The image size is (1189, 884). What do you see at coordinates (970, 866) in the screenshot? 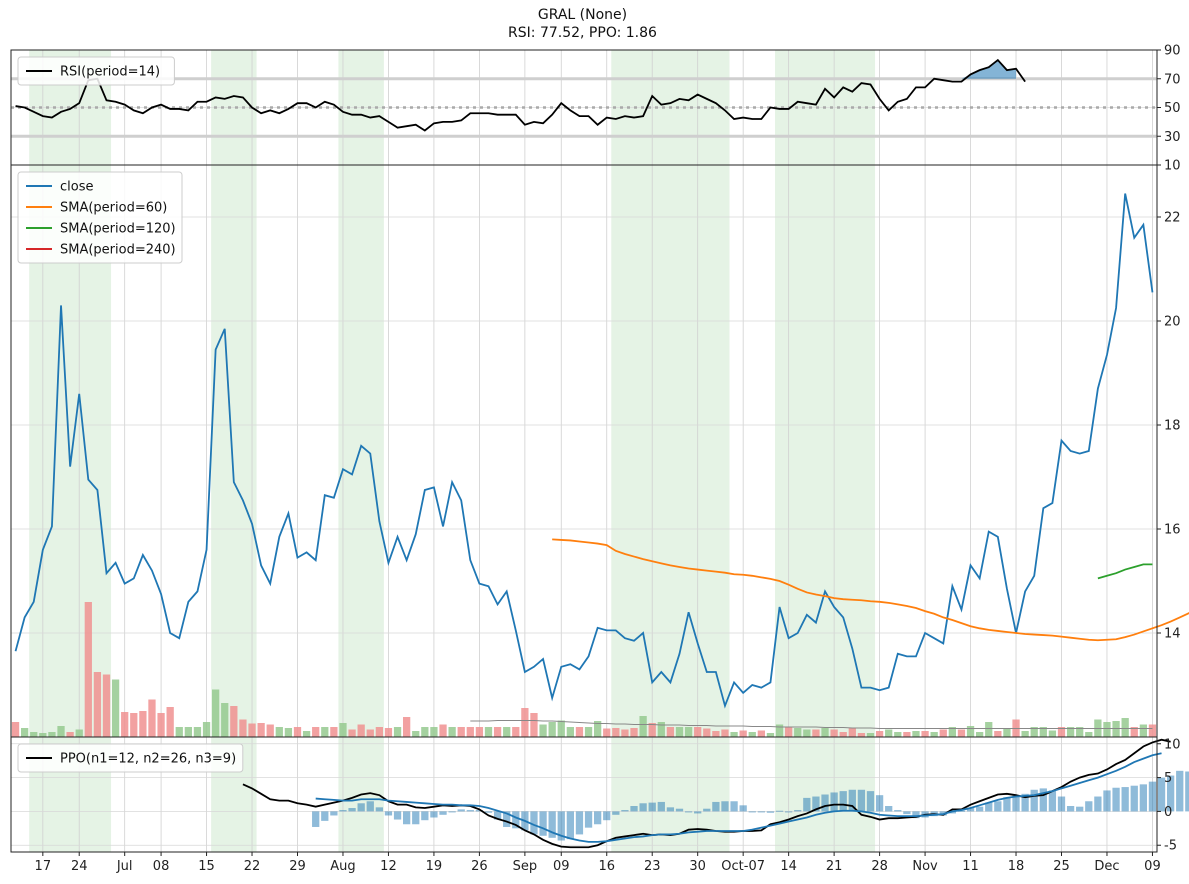
I see `x-tick-label: 11` at bounding box center [970, 866].